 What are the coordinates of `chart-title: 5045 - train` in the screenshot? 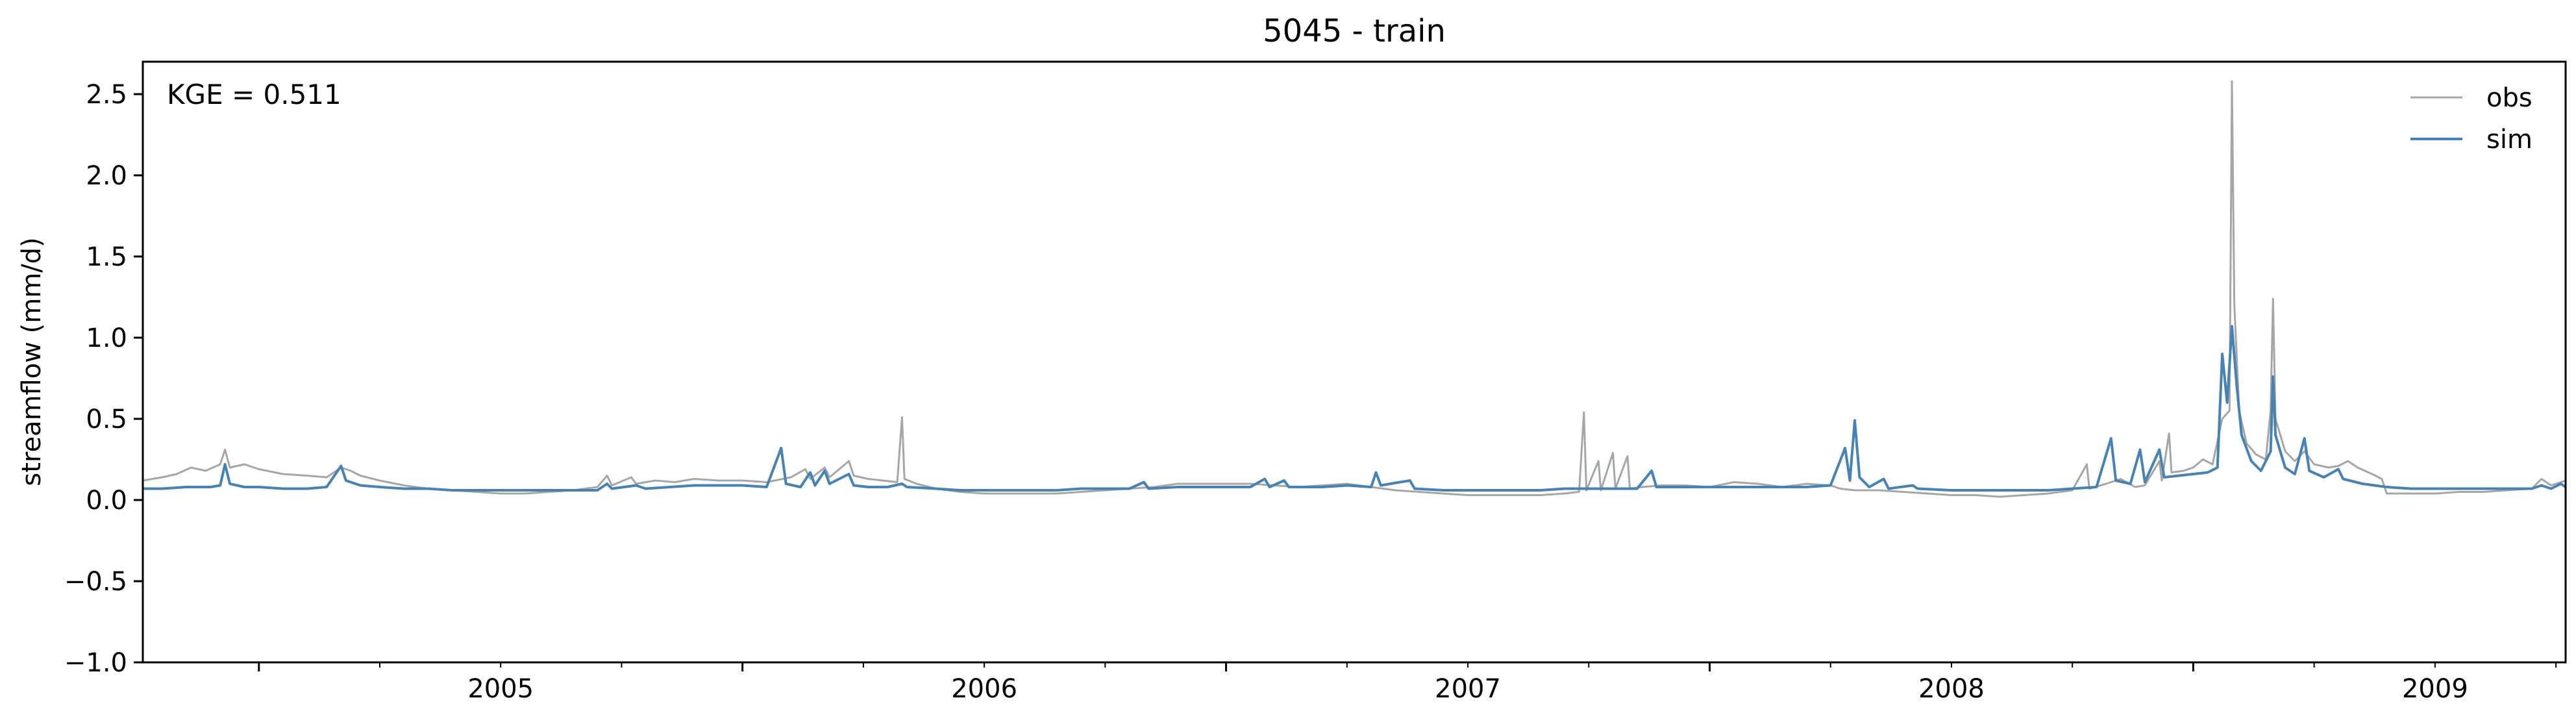 It's located at (1354, 31).